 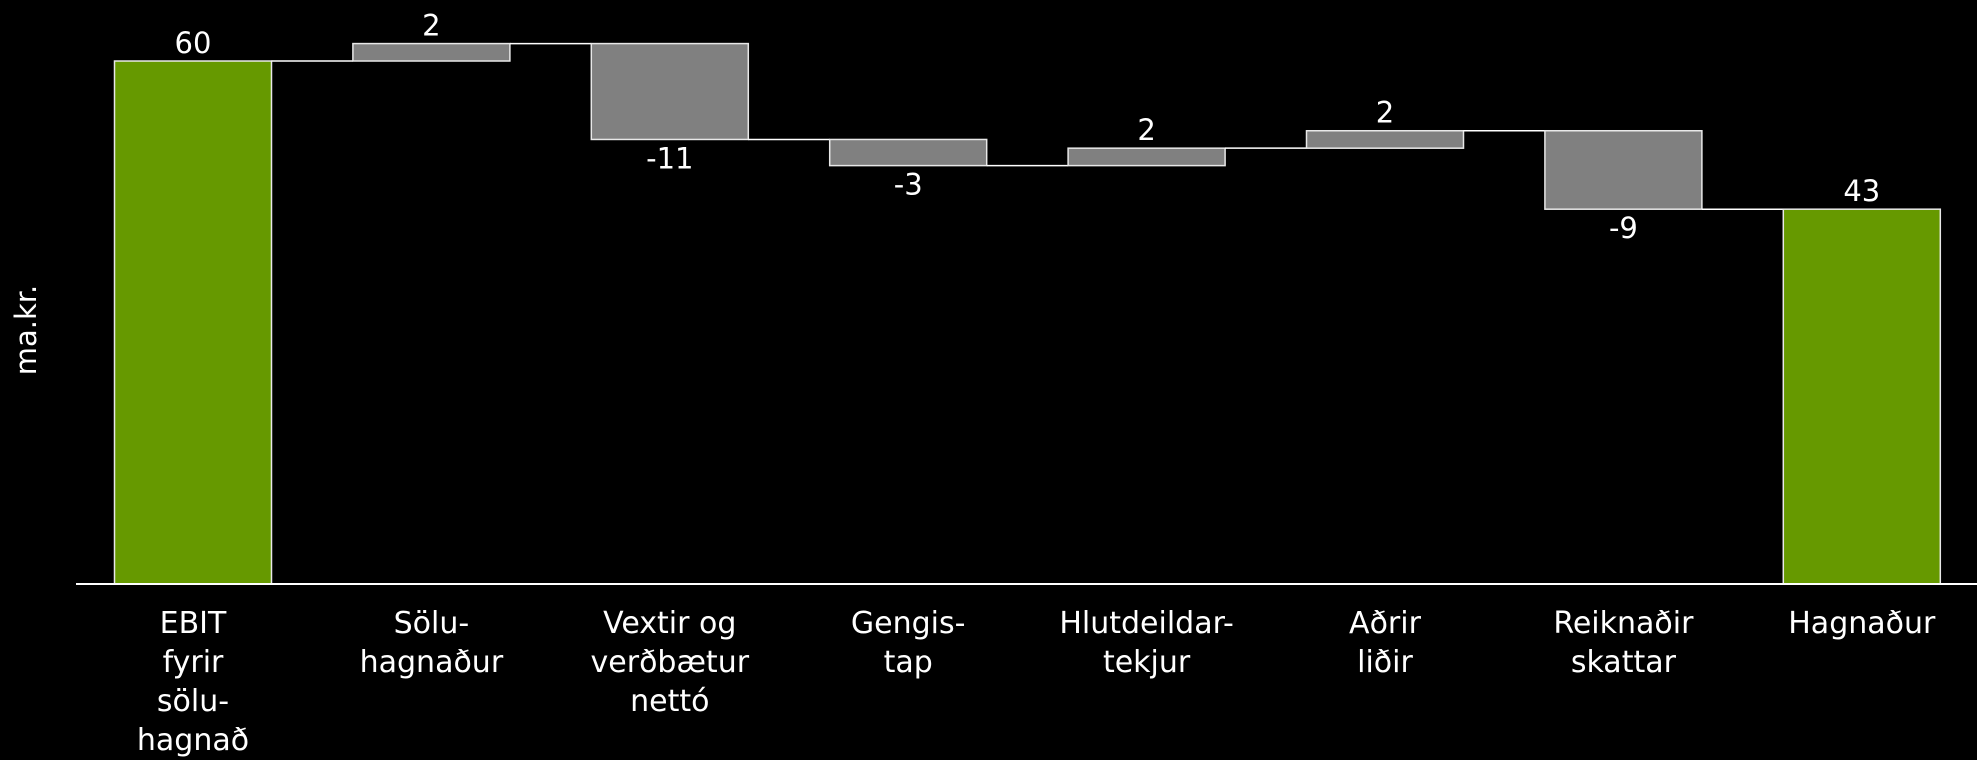 What do you see at coordinates (193, 43) in the screenshot?
I see `data-label: 60` at bounding box center [193, 43].